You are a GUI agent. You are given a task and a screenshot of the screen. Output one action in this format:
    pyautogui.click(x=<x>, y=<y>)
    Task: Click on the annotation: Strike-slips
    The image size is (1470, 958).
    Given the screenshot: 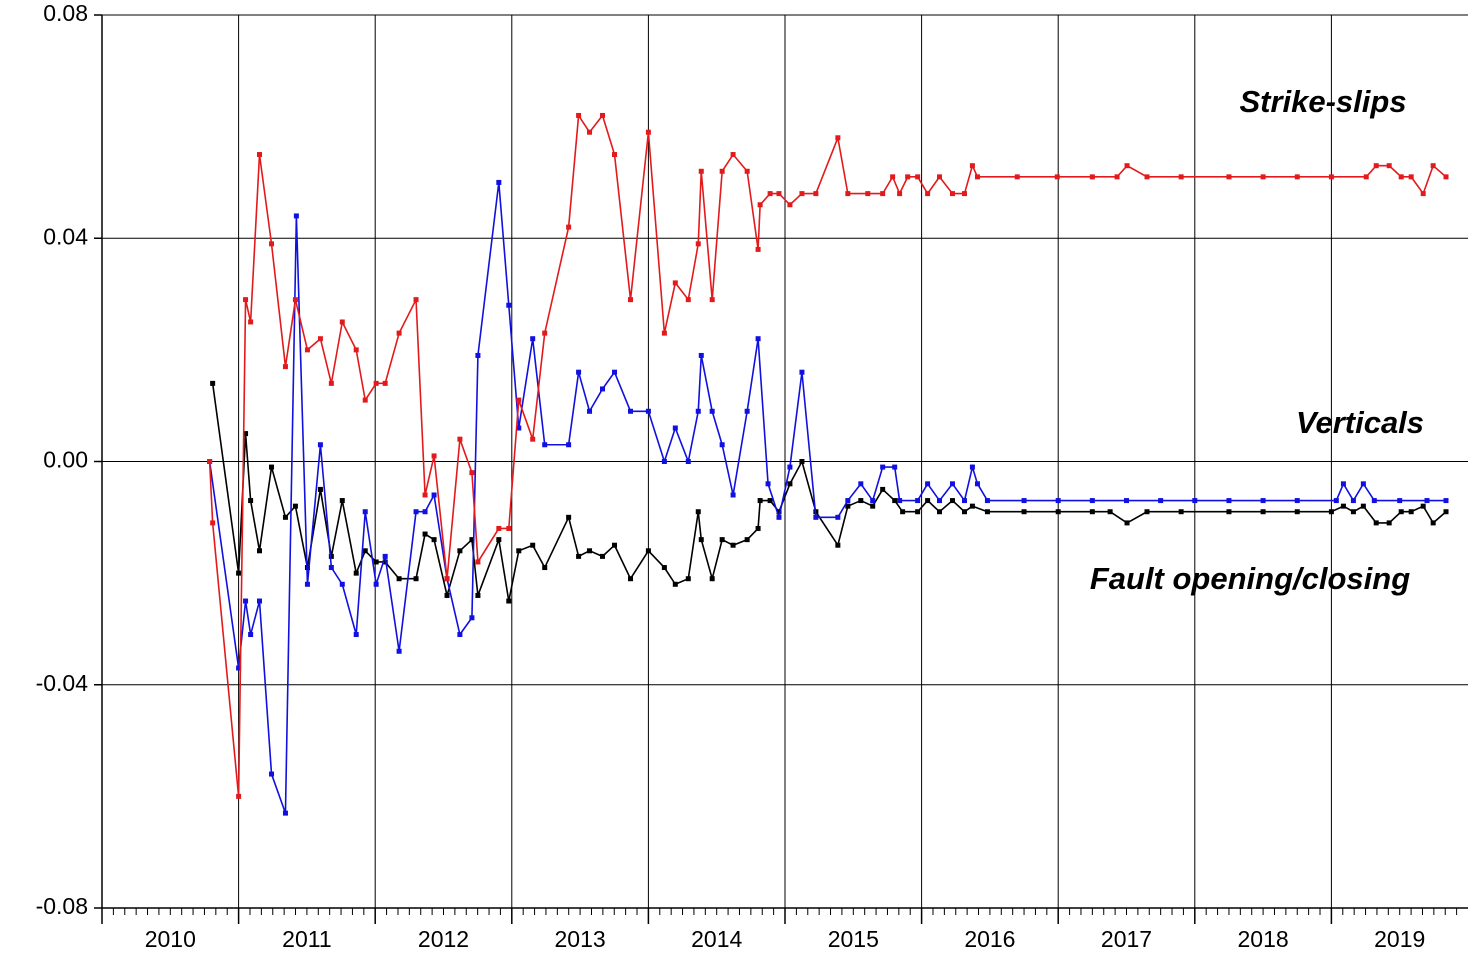 What is the action you would take?
    pyautogui.click(x=1322, y=101)
    